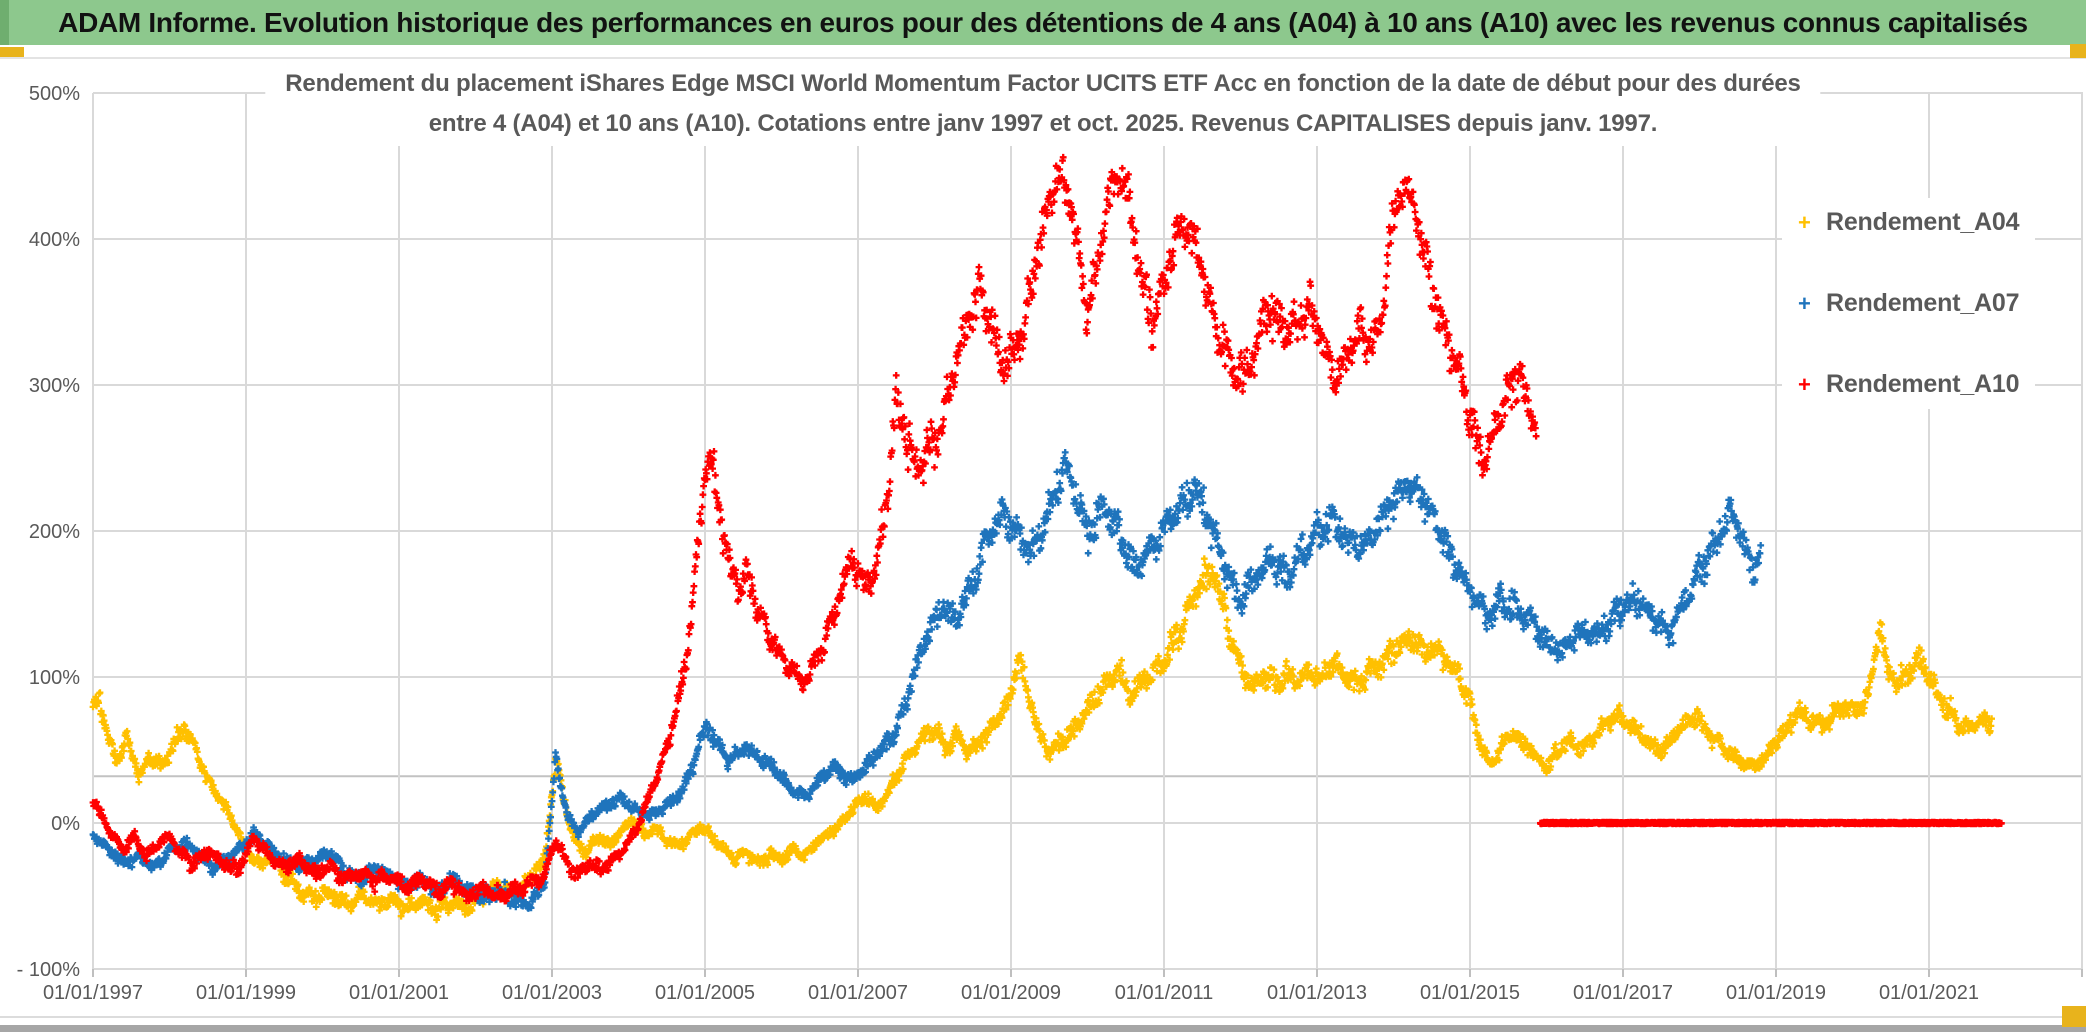 This screenshot has height=1032, width=2086. Describe the element at coordinates (1923, 303) in the screenshot. I see `legend-label: Rendement_A07` at that location.